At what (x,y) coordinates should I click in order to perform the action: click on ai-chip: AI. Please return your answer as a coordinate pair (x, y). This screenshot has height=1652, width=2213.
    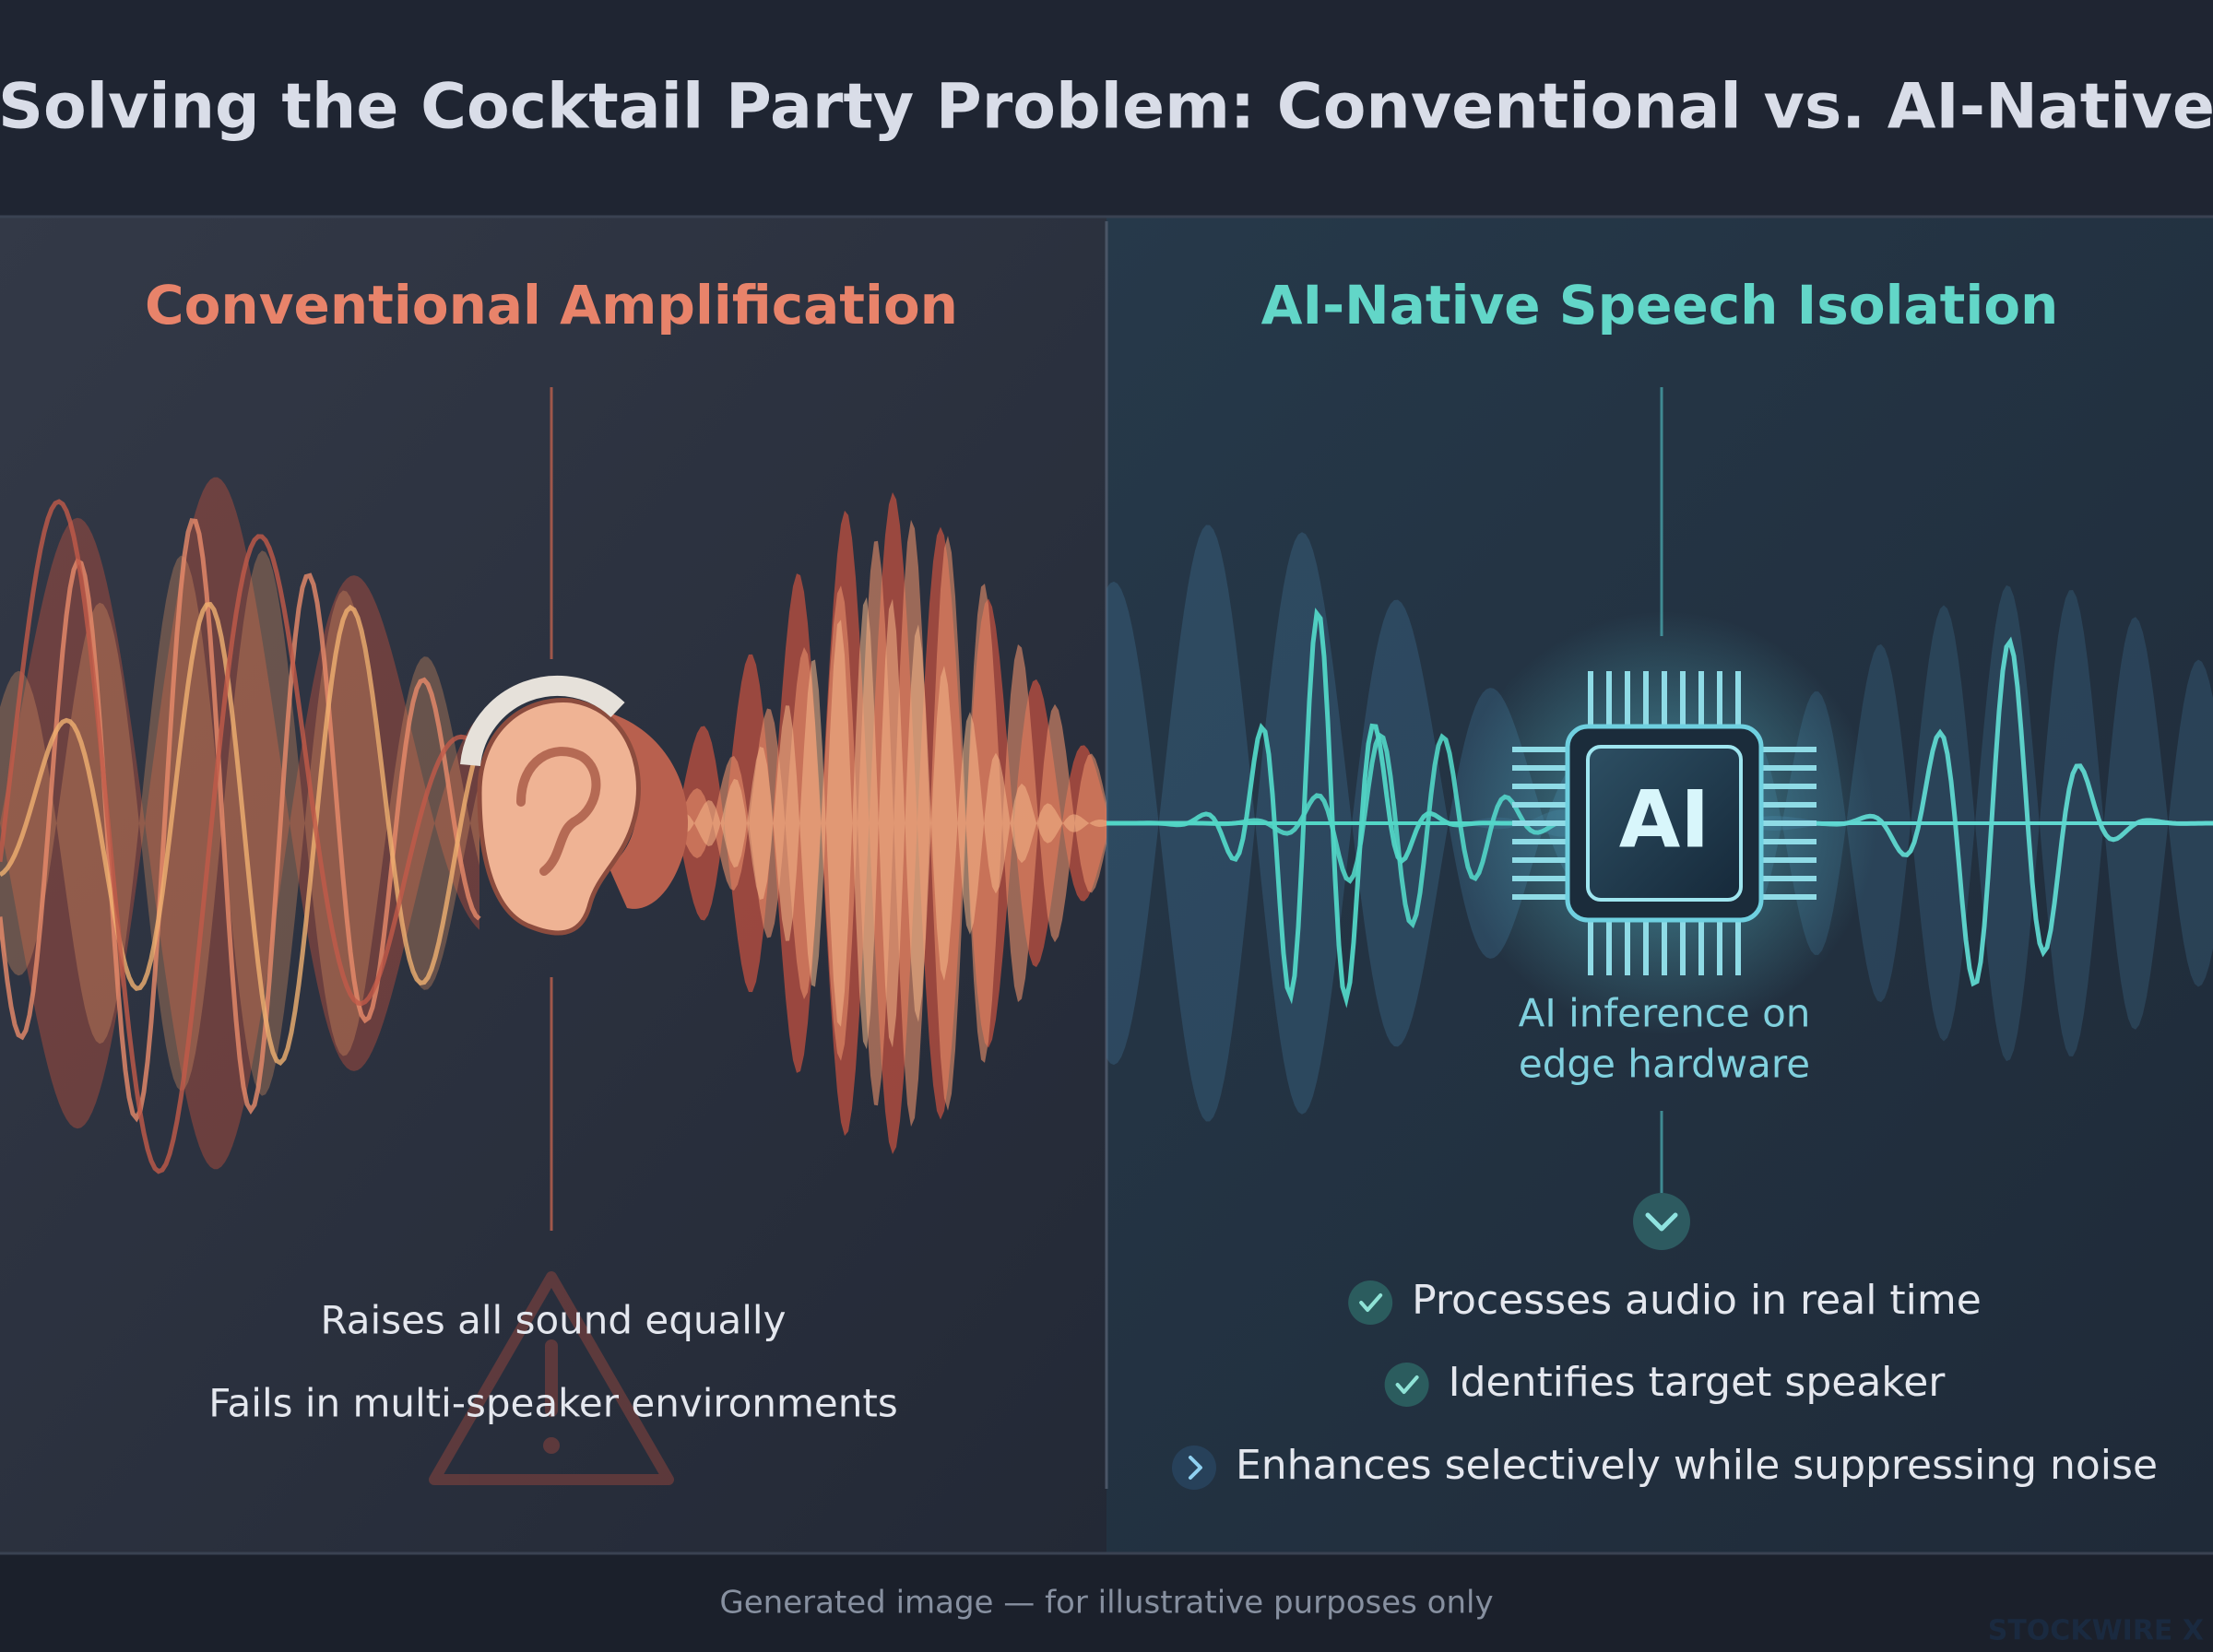
    Looking at the image, I should click on (1664, 823).